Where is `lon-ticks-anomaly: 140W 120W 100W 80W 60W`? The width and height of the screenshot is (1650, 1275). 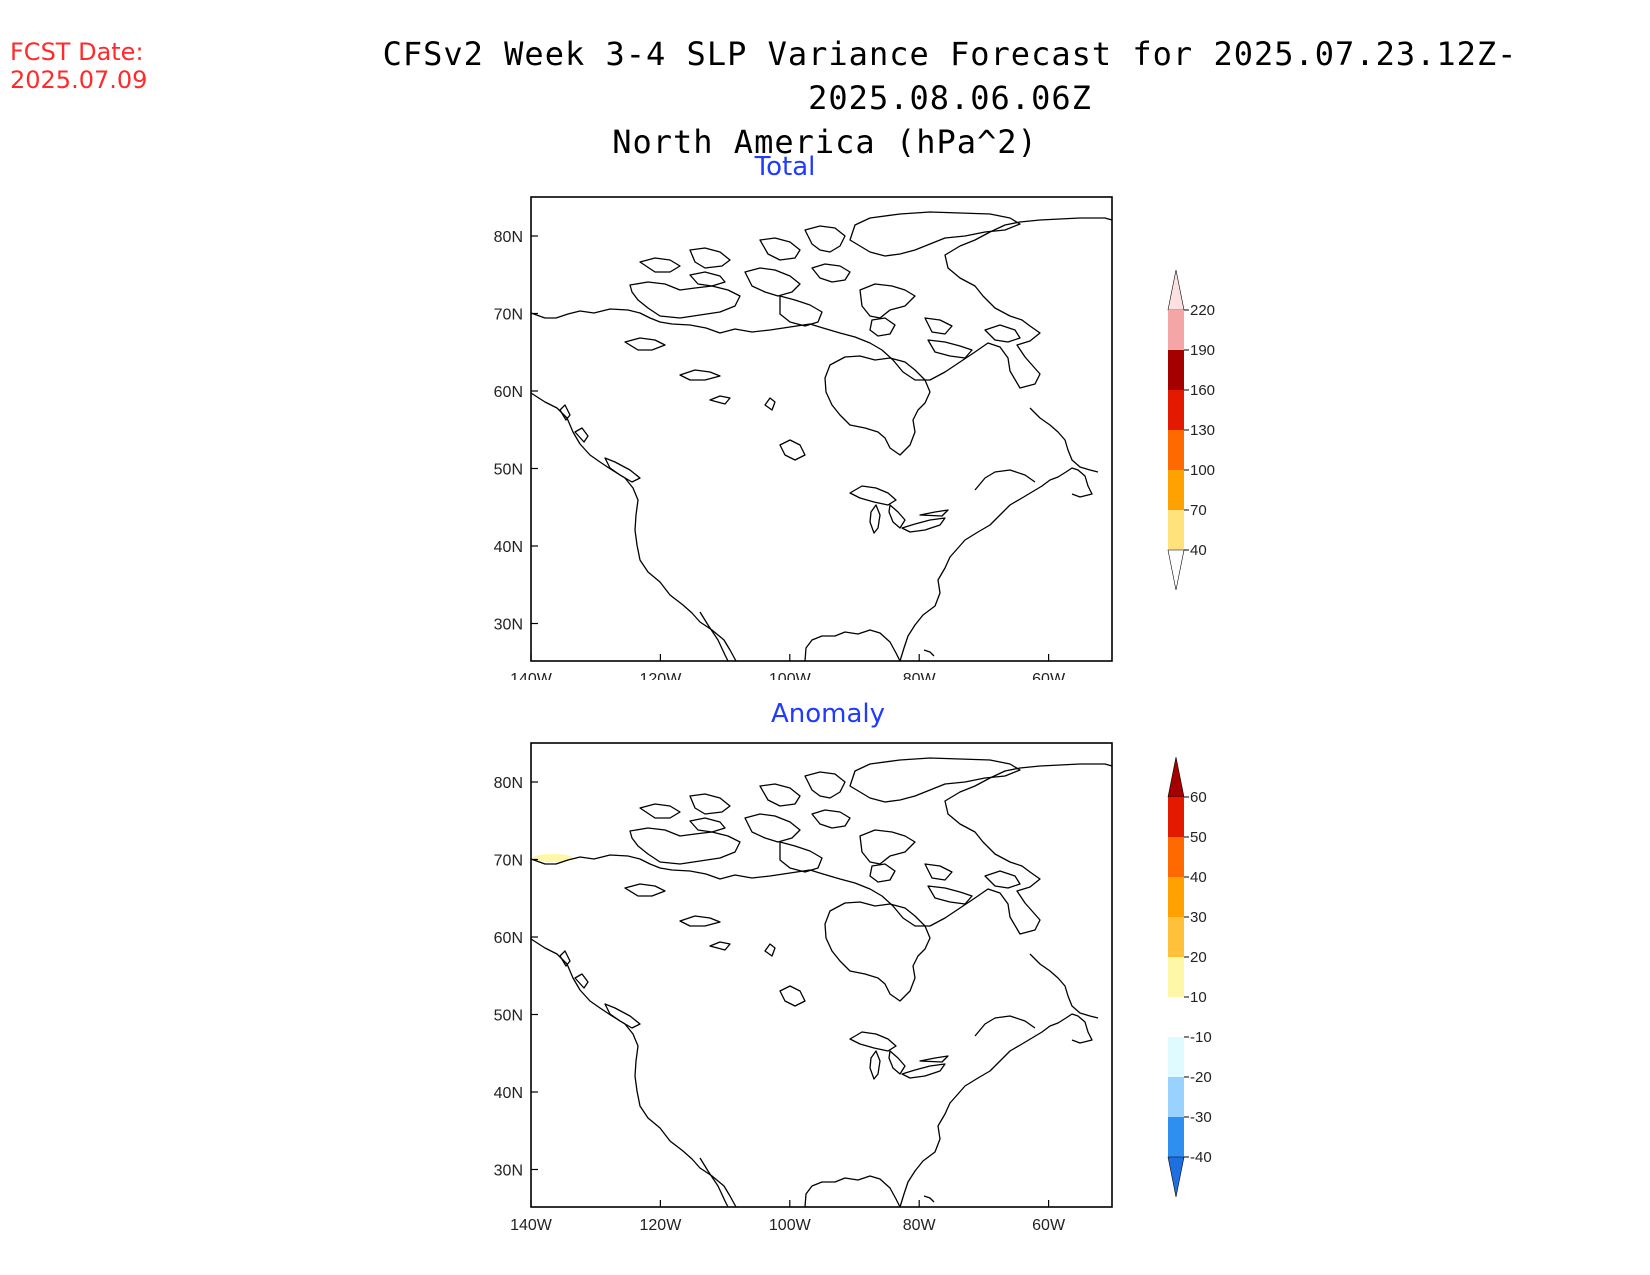 lon-ticks-anomaly: 140W 120W 100W 80W 60W is located at coordinates (788, 1217).